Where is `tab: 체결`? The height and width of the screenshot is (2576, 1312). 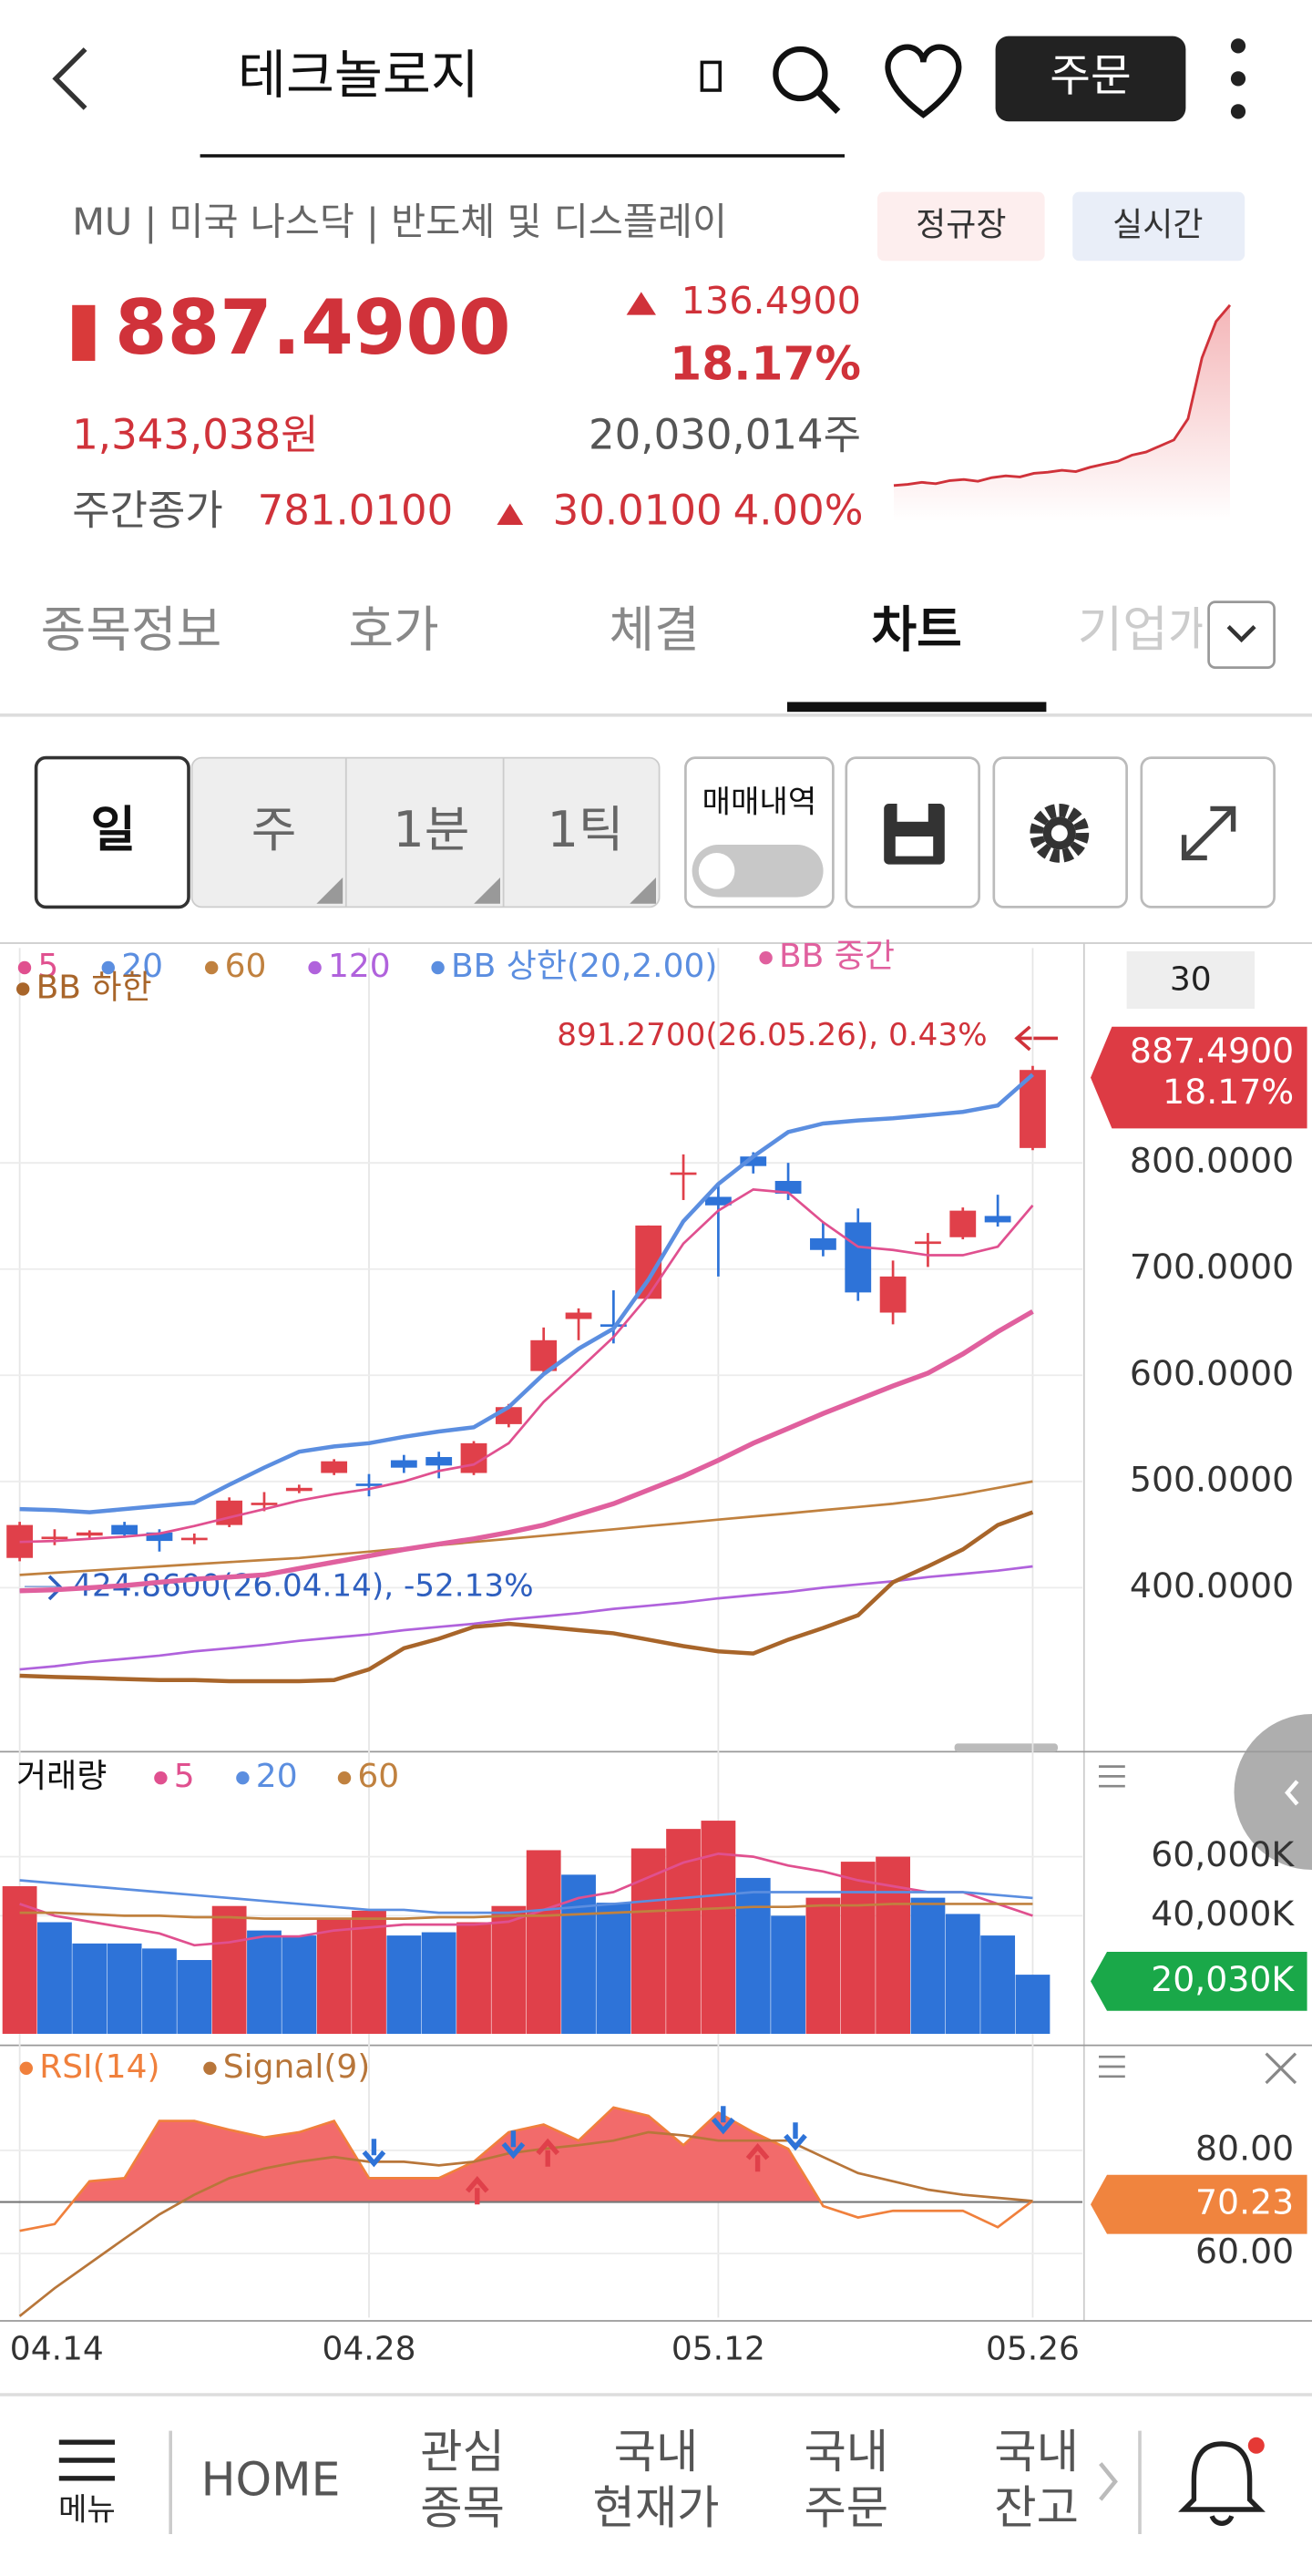
tab: 체결 is located at coordinates (655, 629).